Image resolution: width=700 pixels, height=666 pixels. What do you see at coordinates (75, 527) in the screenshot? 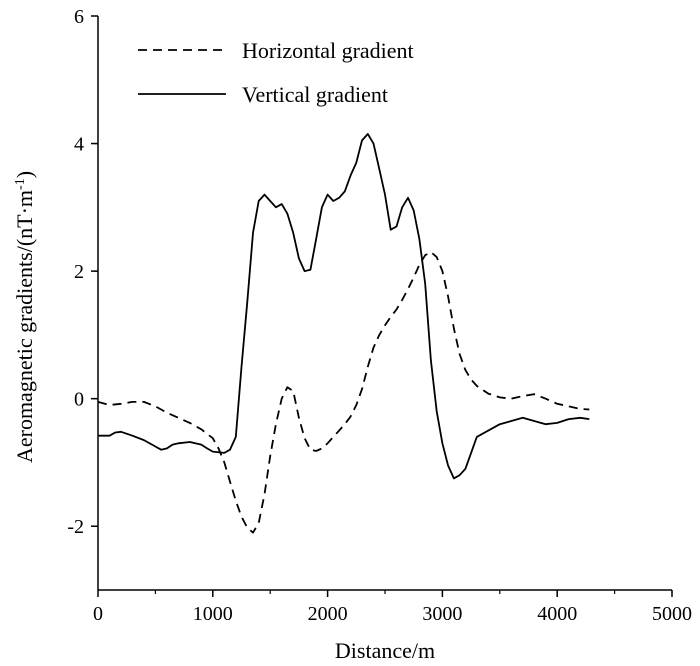
I see `y-tick-label: -2` at bounding box center [75, 527].